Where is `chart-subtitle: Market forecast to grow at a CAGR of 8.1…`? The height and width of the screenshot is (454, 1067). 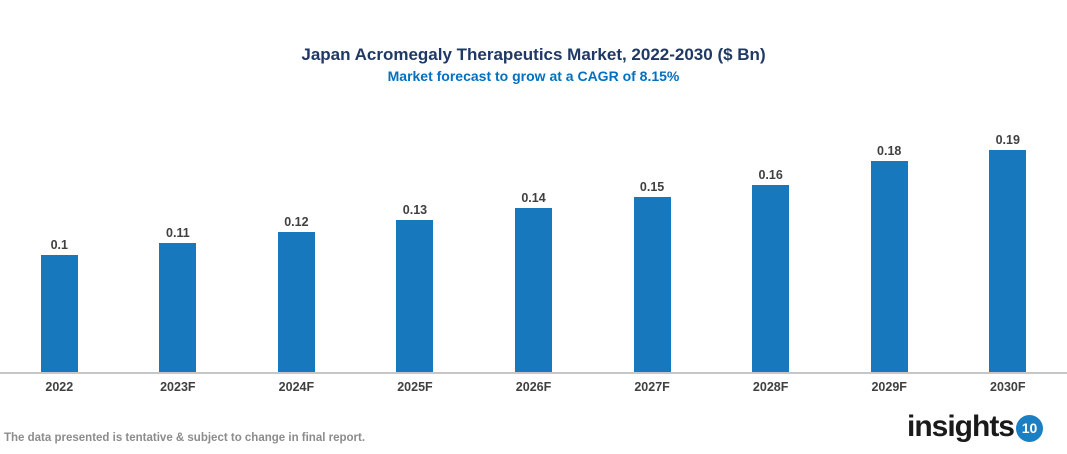
chart-subtitle: Market forecast to grow at a CAGR of 8.1… is located at coordinates (533, 76).